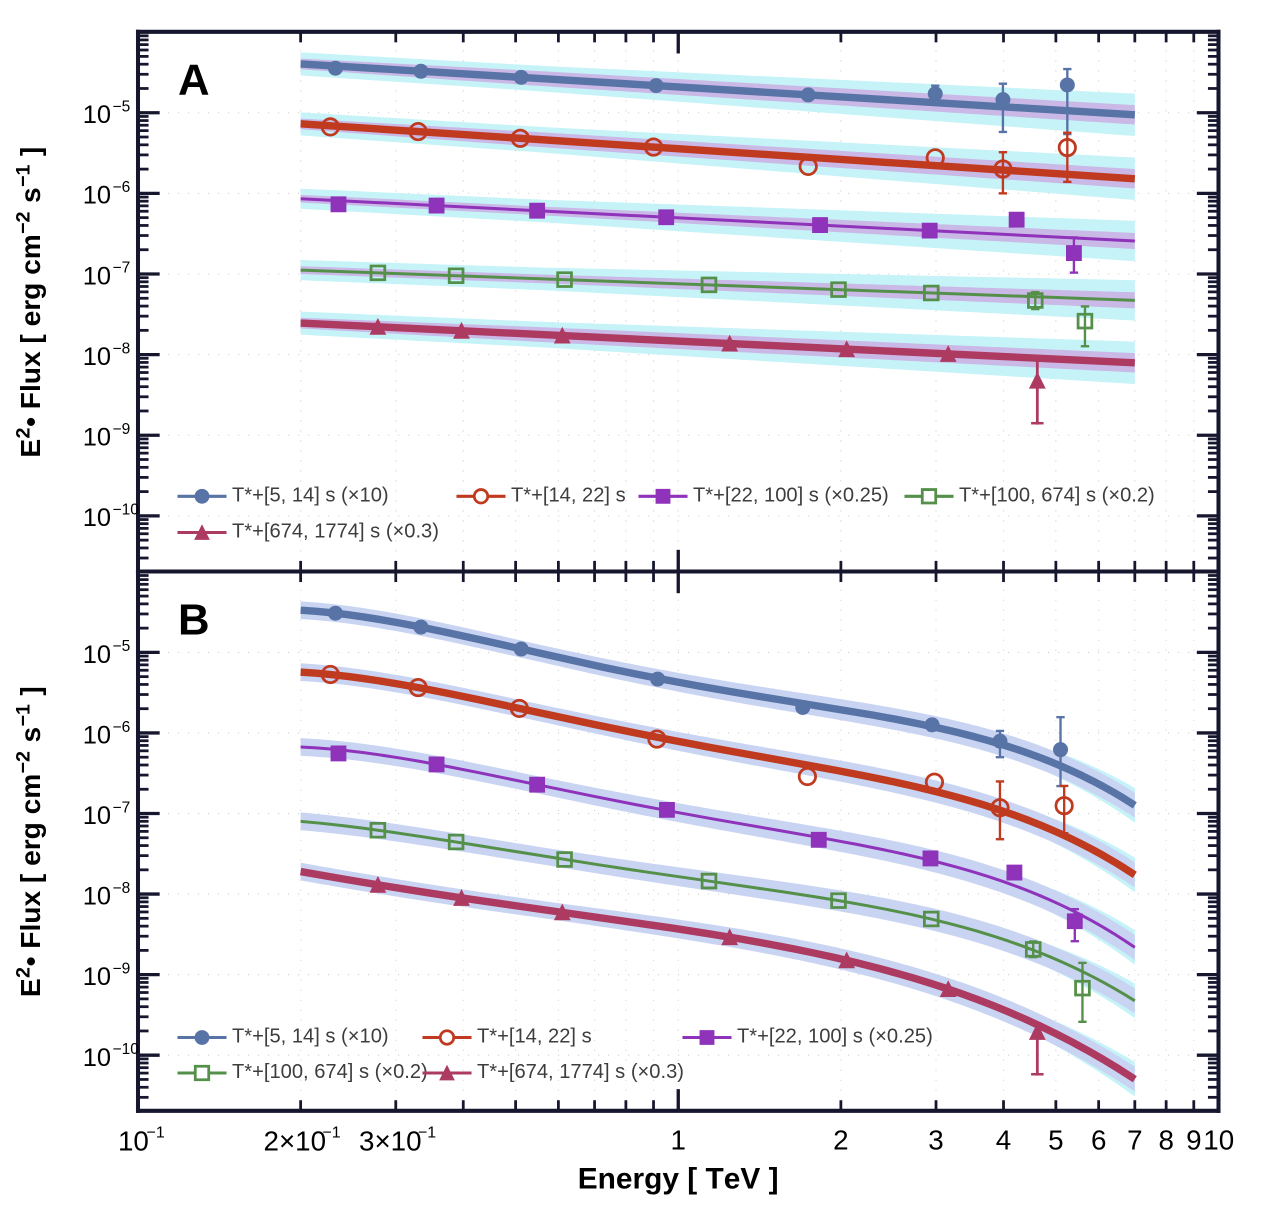  What do you see at coordinates (295, 1140) in the screenshot?
I see `svg-text: 2×10` at bounding box center [295, 1140].